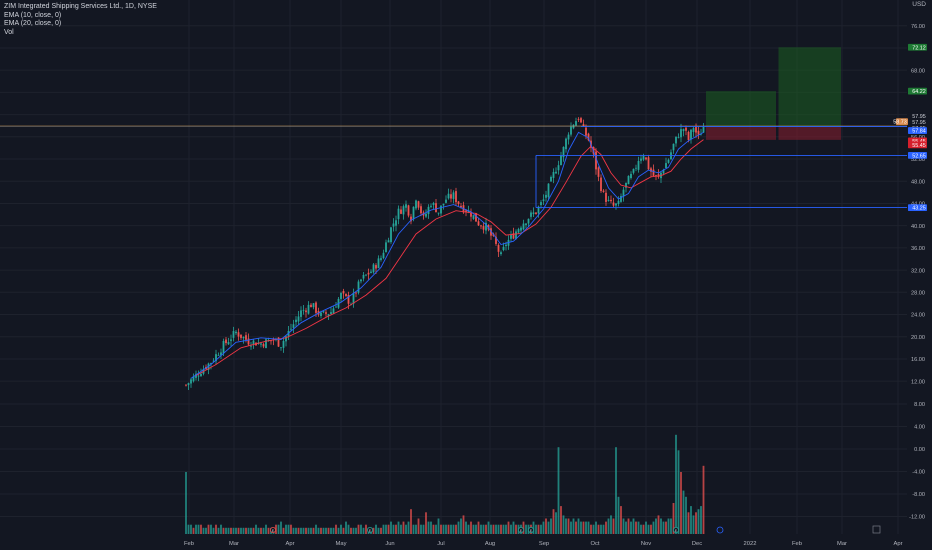  I want to click on price-label-box, so click(917, 47).